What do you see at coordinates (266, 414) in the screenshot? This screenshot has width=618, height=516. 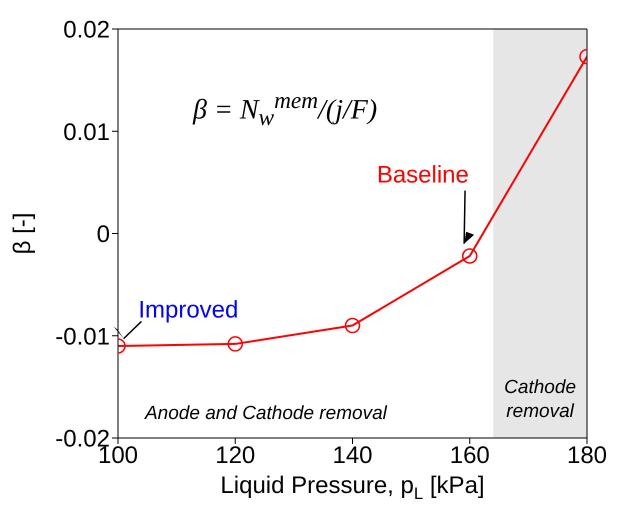 I see `annotation: Anode and Cathode removal` at bounding box center [266, 414].